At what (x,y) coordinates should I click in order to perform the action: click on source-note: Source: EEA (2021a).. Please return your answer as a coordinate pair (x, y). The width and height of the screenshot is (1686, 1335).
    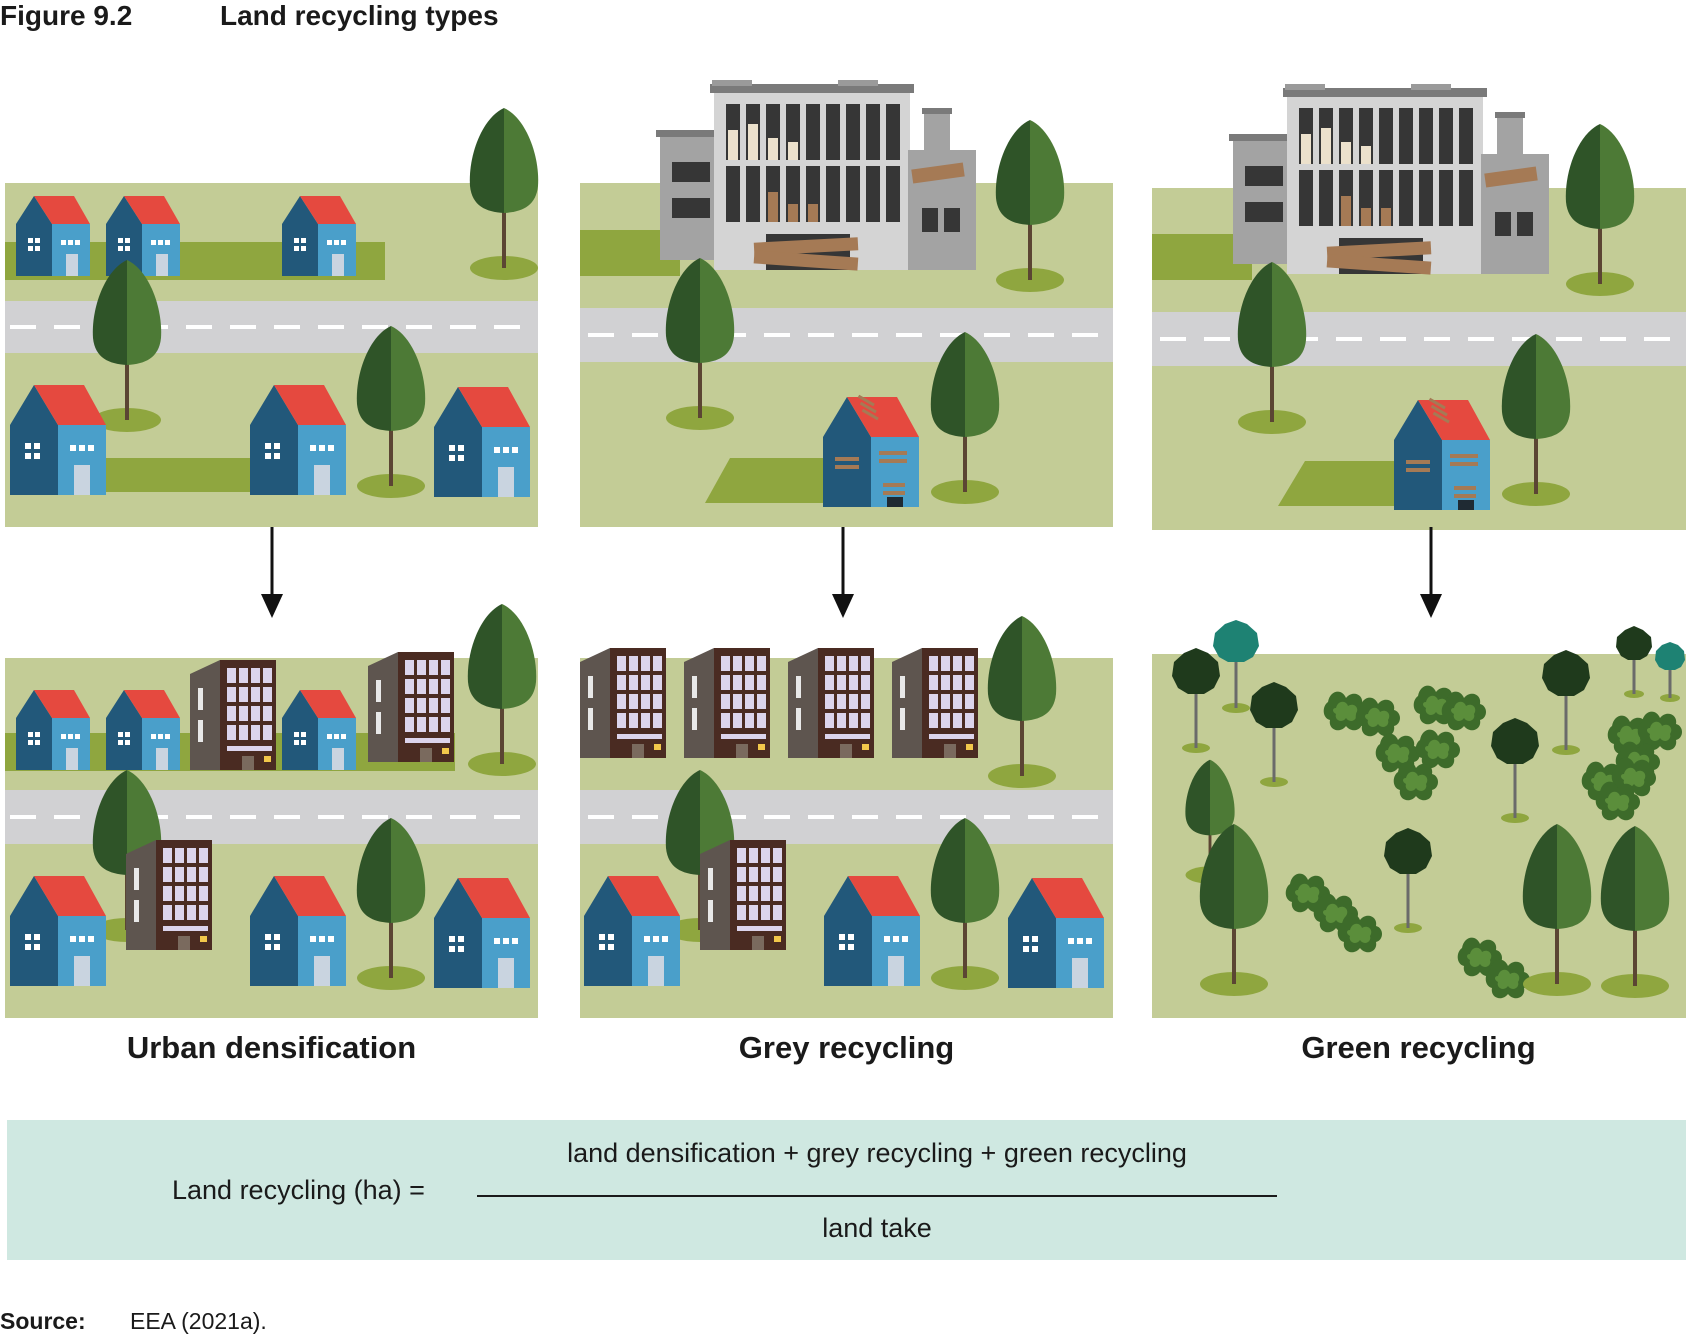
    Looking at the image, I should click on (133, 1321).